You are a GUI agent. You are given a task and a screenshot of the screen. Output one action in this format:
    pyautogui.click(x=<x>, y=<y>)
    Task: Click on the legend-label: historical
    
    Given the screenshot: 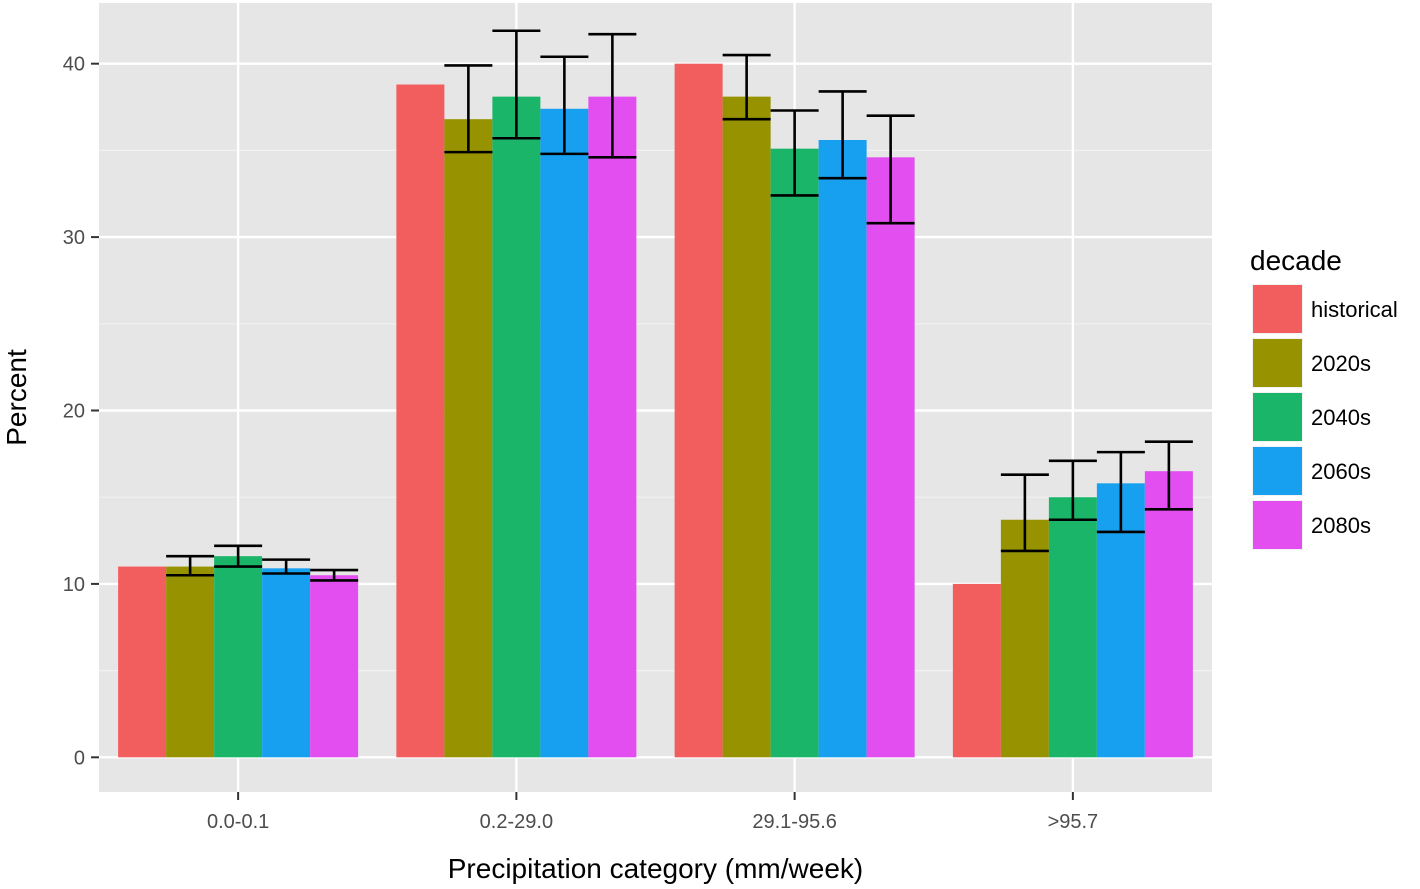 What is the action you would take?
    pyautogui.click(x=1354, y=309)
    